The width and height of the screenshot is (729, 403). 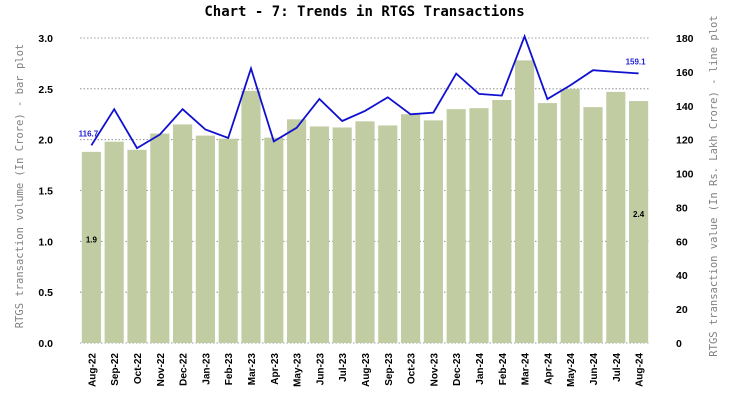 I want to click on x-tick-label: Aug-24, so click(x=640, y=370).